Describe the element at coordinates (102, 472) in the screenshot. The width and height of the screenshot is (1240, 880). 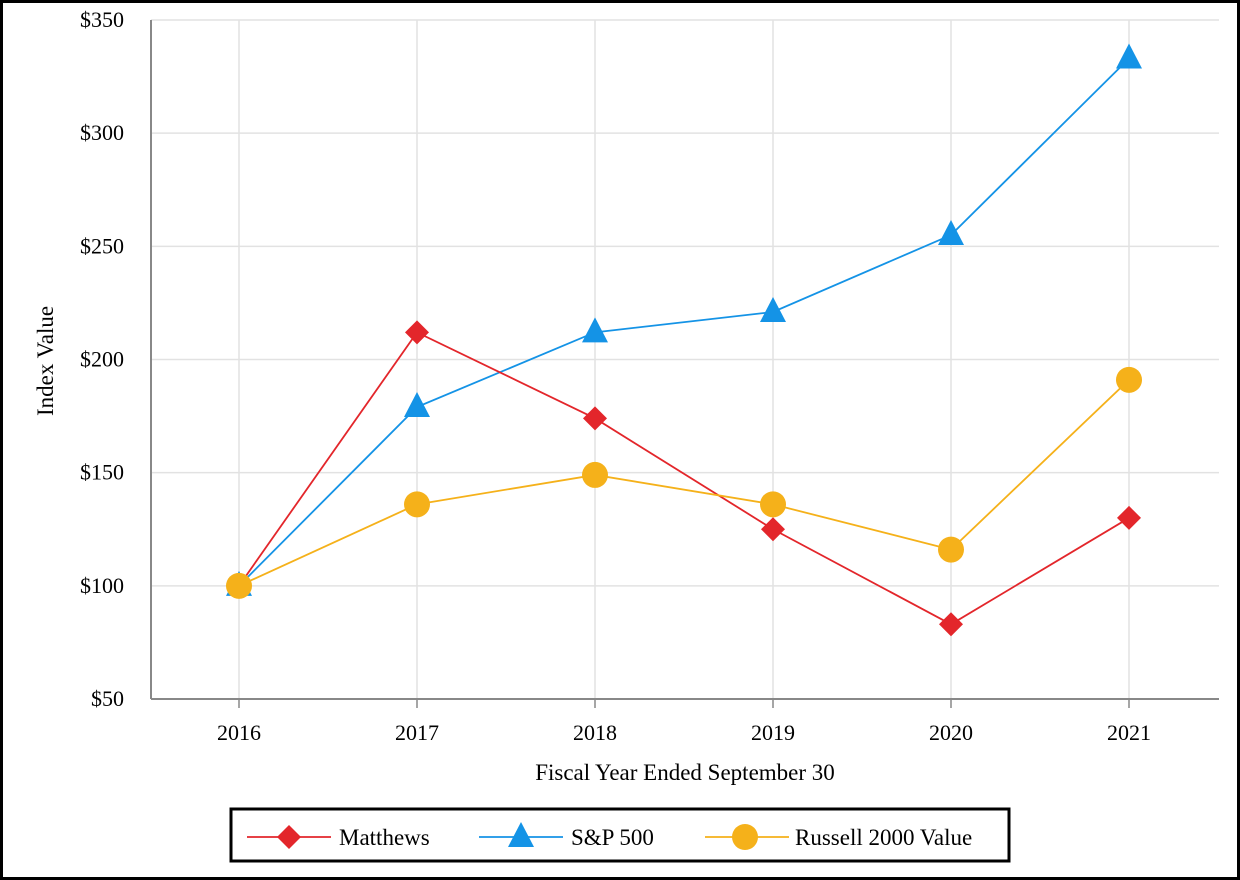
I see `y-tick-label: $150` at that location.